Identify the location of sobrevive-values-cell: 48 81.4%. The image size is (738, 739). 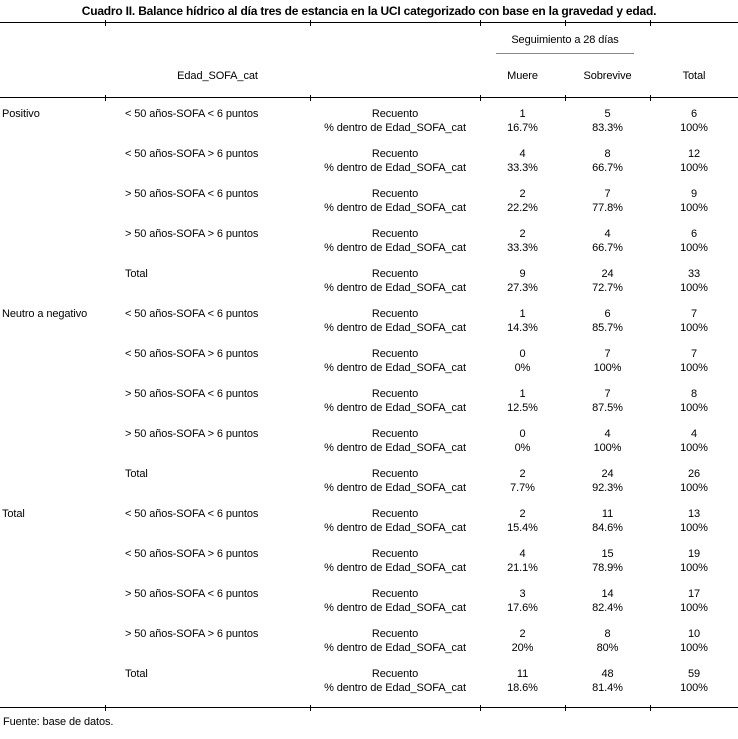
(607, 681).